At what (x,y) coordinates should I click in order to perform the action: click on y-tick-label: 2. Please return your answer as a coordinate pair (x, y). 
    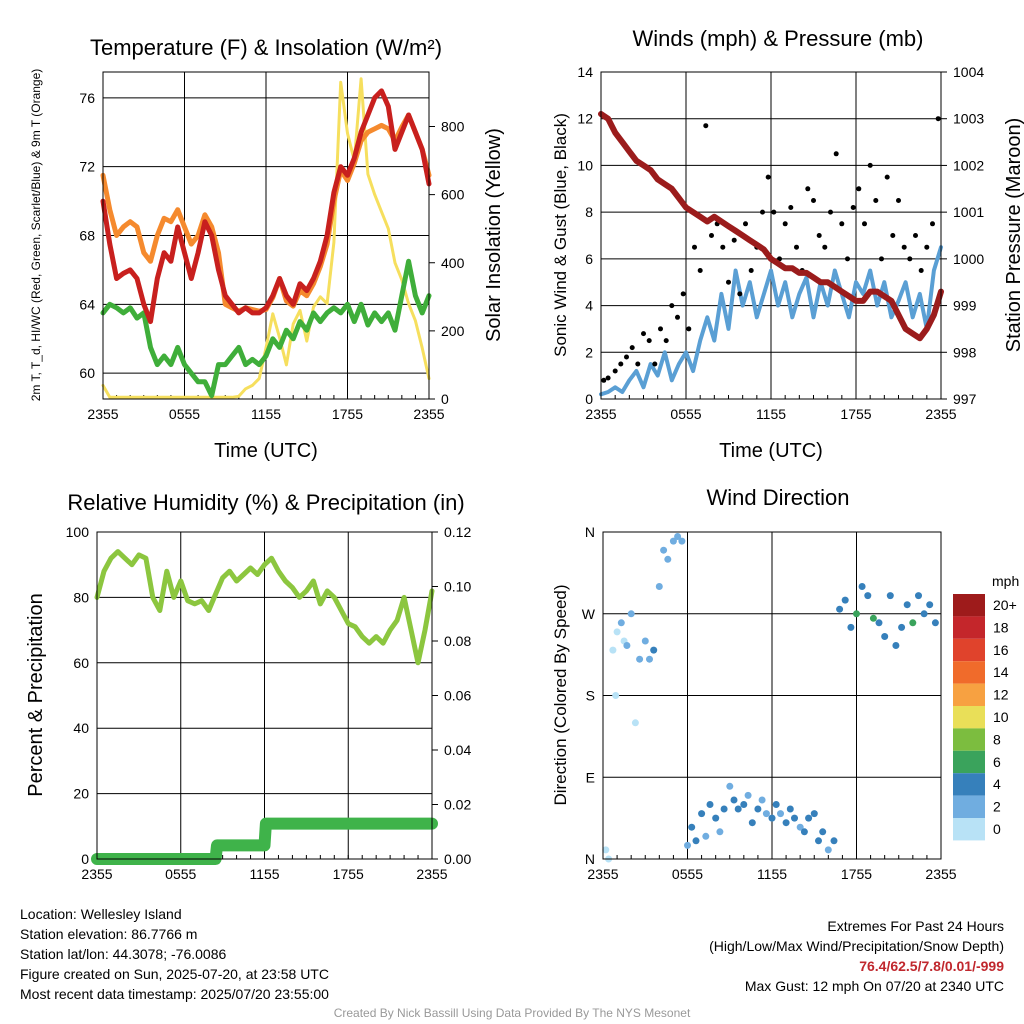
    Looking at the image, I should click on (589, 352).